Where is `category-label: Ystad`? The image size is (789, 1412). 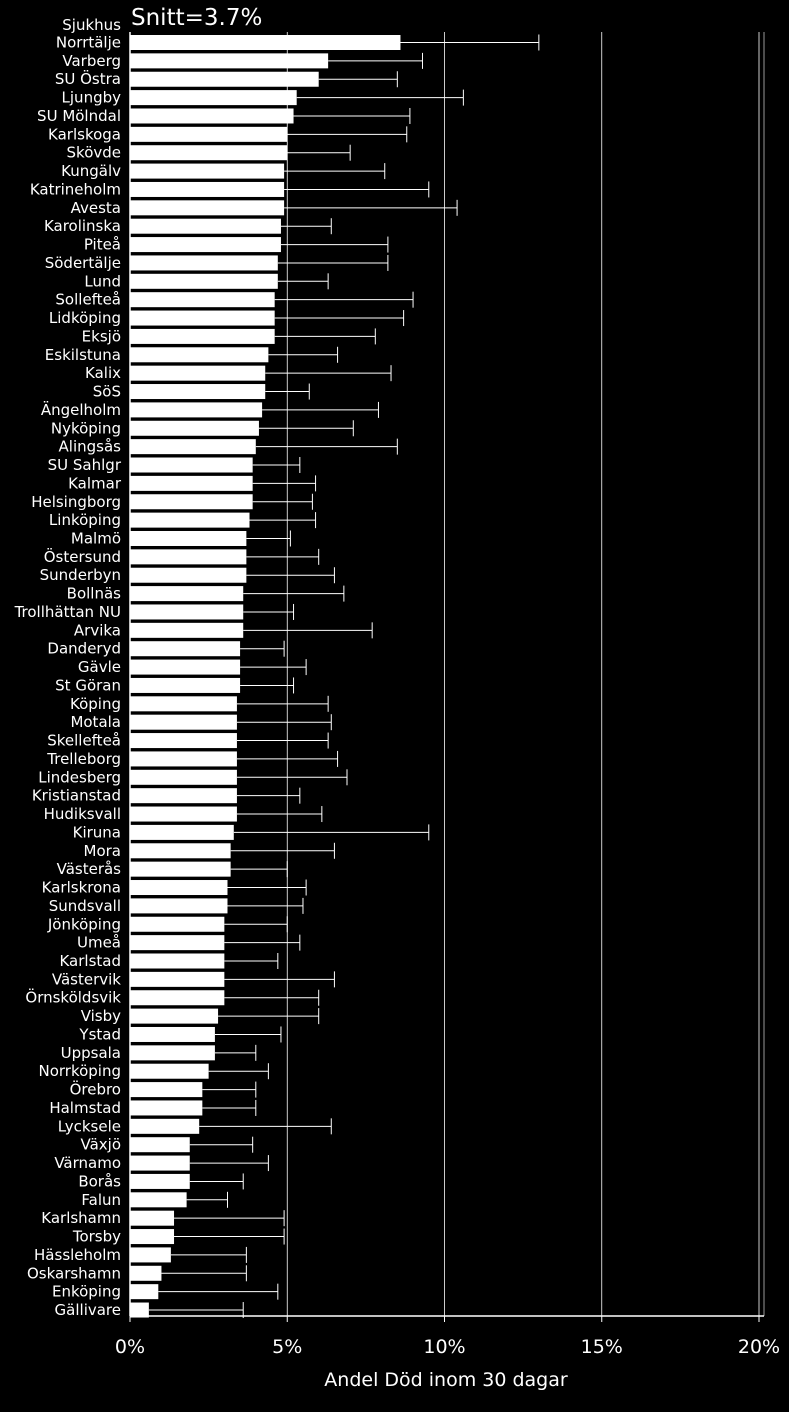 category-label: Ystad is located at coordinates (99, 1034).